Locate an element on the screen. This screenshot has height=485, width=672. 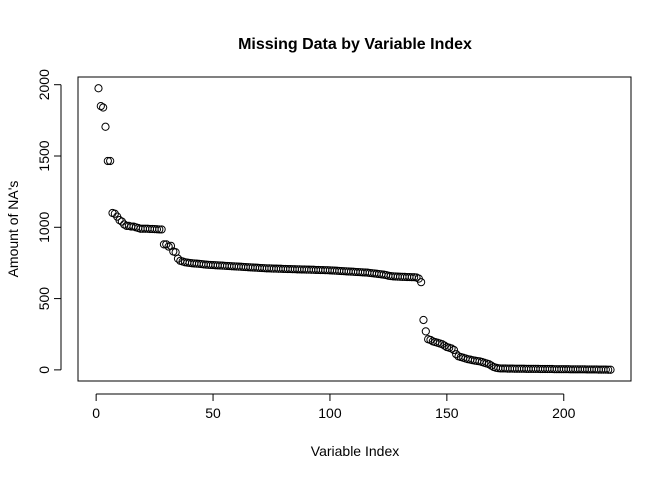
x-tick-label: 150 is located at coordinates (447, 413).